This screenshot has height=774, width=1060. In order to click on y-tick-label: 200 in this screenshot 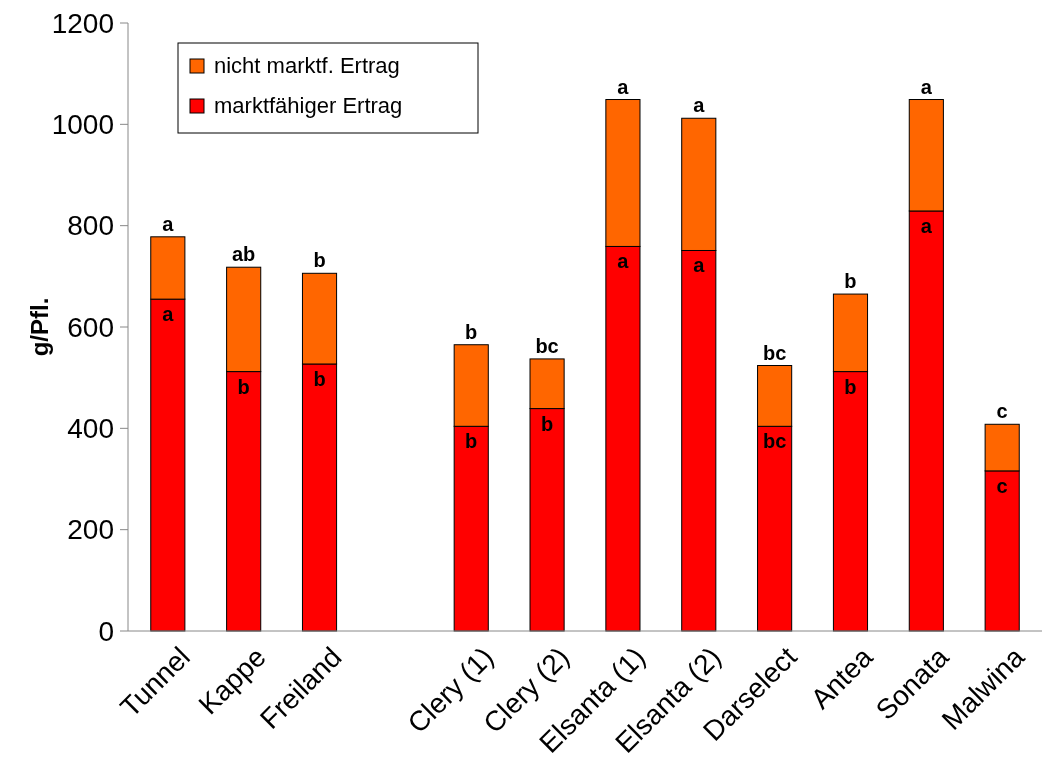, I will do `click(90, 530)`.